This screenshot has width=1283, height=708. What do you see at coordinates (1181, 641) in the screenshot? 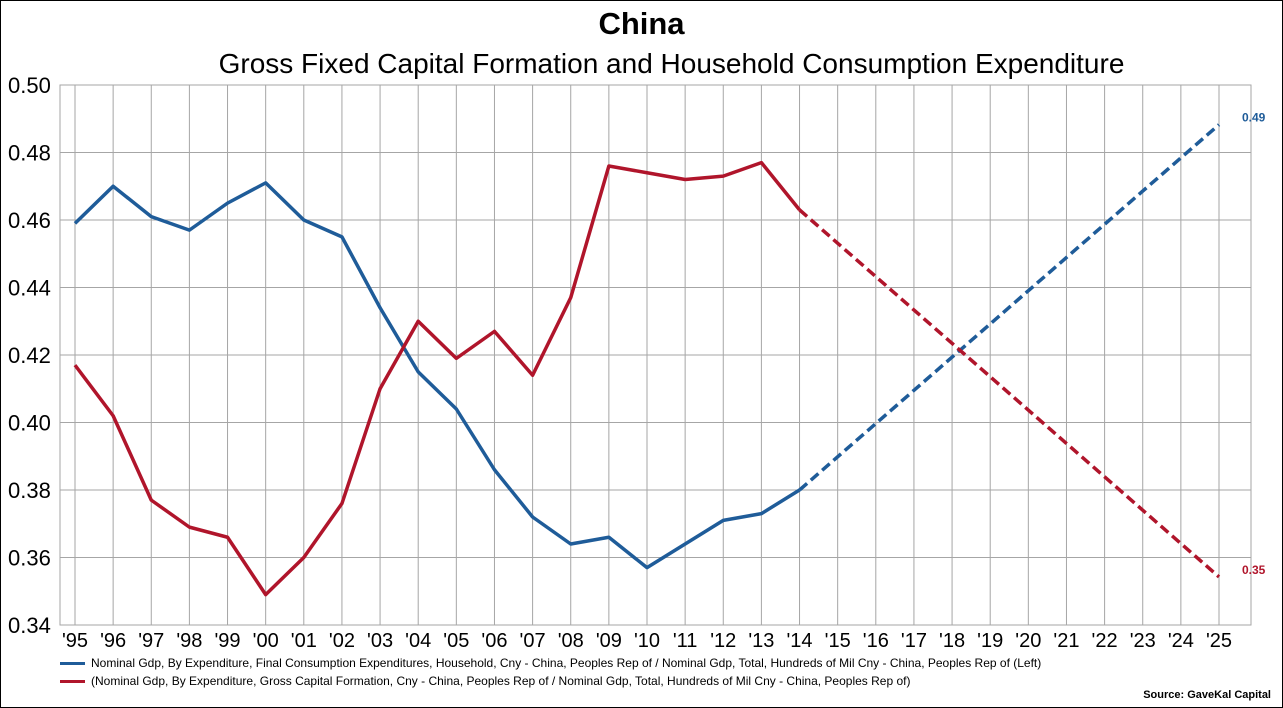
I see `x-tick-label: '24` at bounding box center [1181, 641].